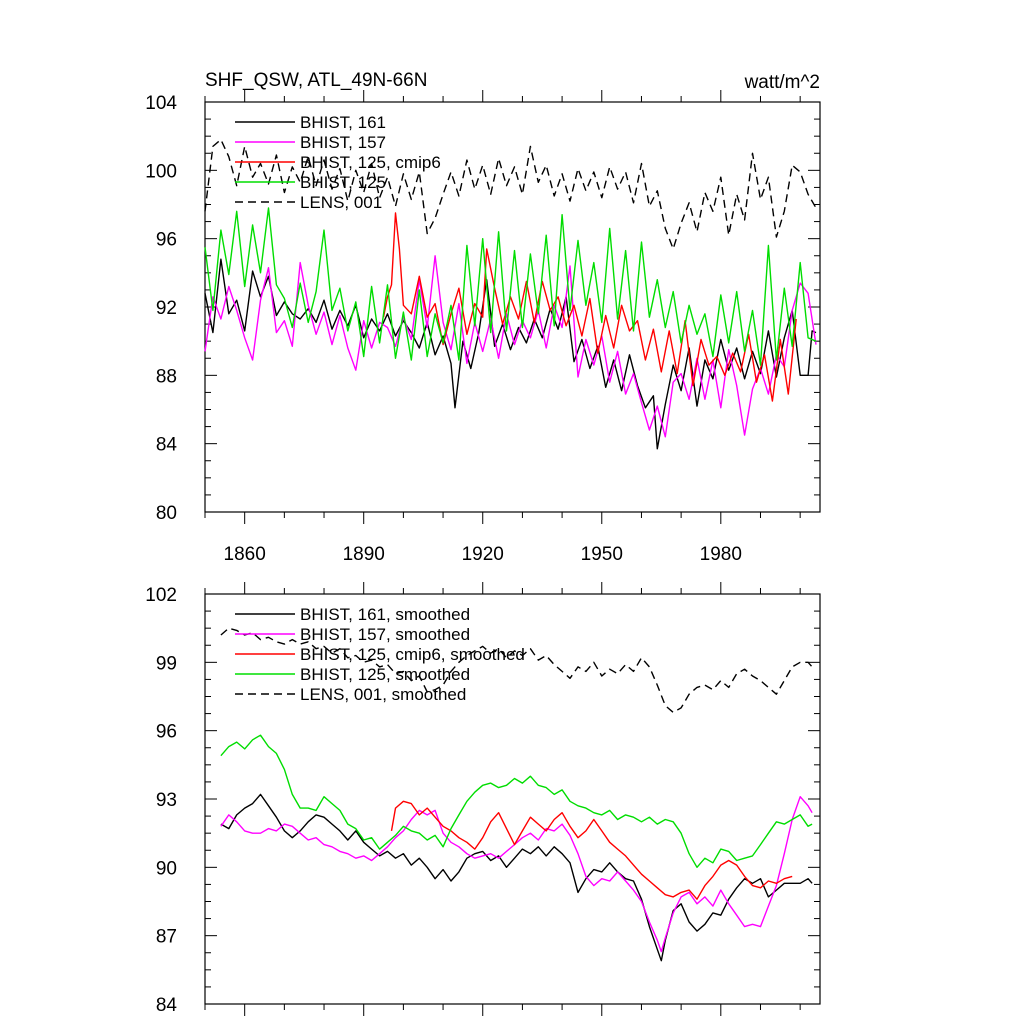 Image resolution: width=1024 pixels, height=1024 pixels. I want to click on y-tick-label: 100, so click(161, 171).